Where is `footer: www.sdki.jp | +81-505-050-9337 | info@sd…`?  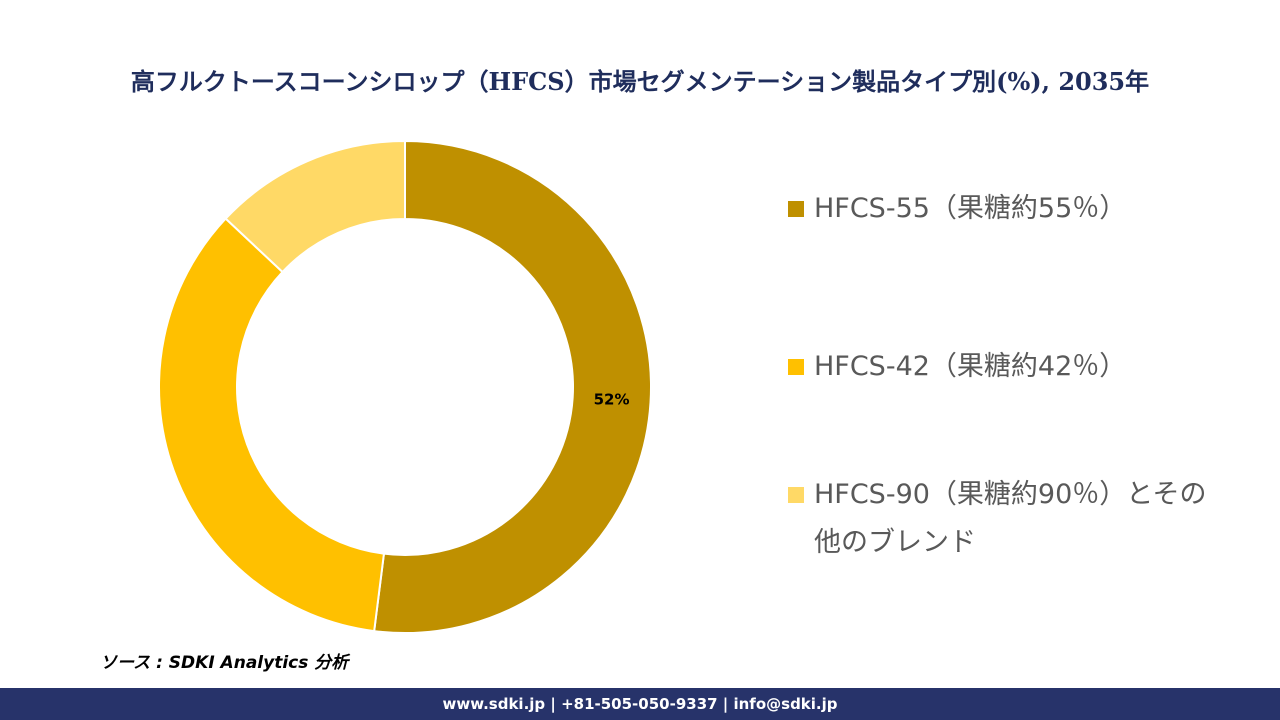 footer: www.sdki.jp | +81-505-050-9337 | info@sd… is located at coordinates (640, 704).